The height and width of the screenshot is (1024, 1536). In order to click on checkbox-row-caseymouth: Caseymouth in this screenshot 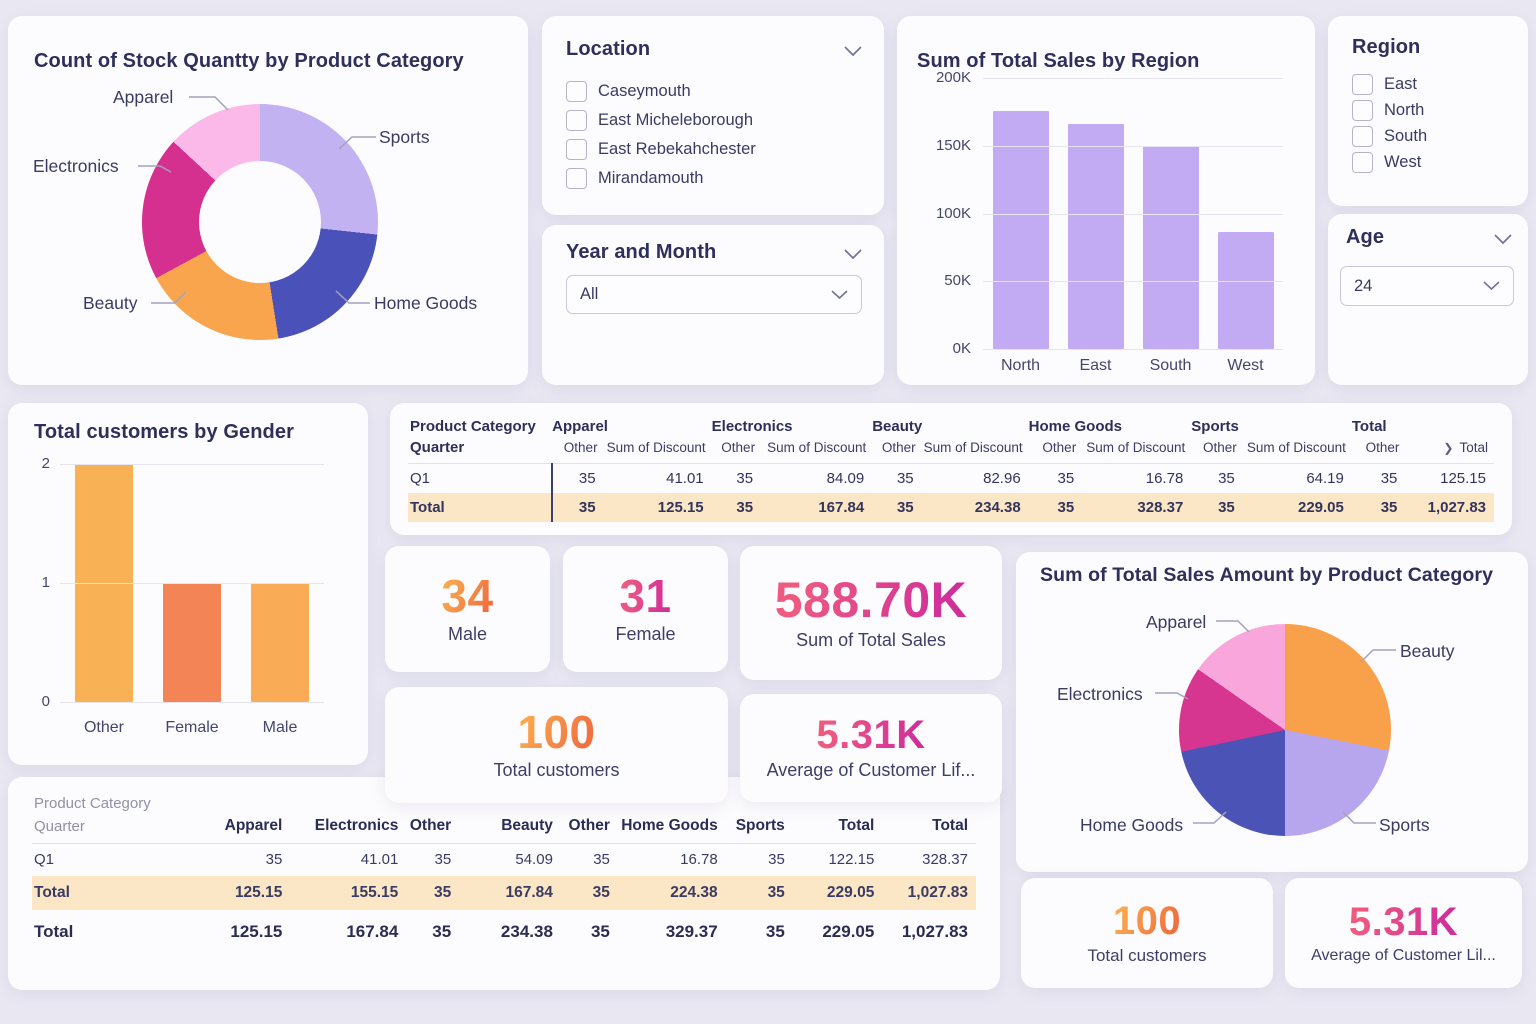, I will do `click(628, 91)`.